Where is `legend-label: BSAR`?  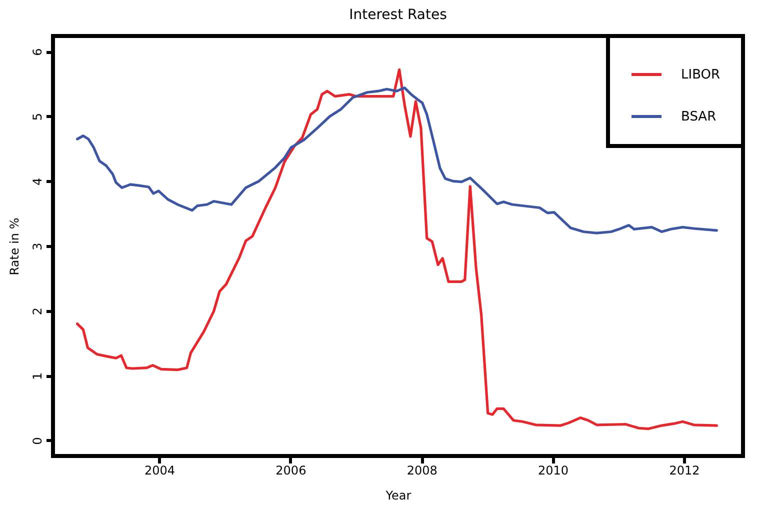 legend-label: BSAR is located at coordinates (698, 117).